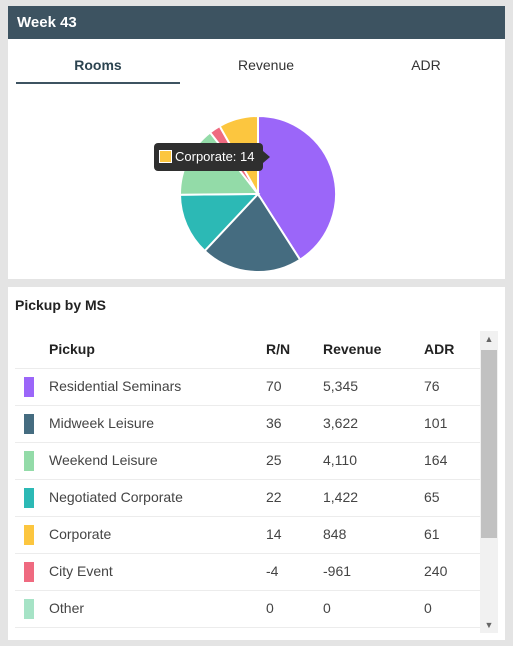 Image resolution: width=513 pixels, height=646 pixels. Describe the element at coordinates (81, 571) in the screenshot. I see `segment-name: City Event` at that location.